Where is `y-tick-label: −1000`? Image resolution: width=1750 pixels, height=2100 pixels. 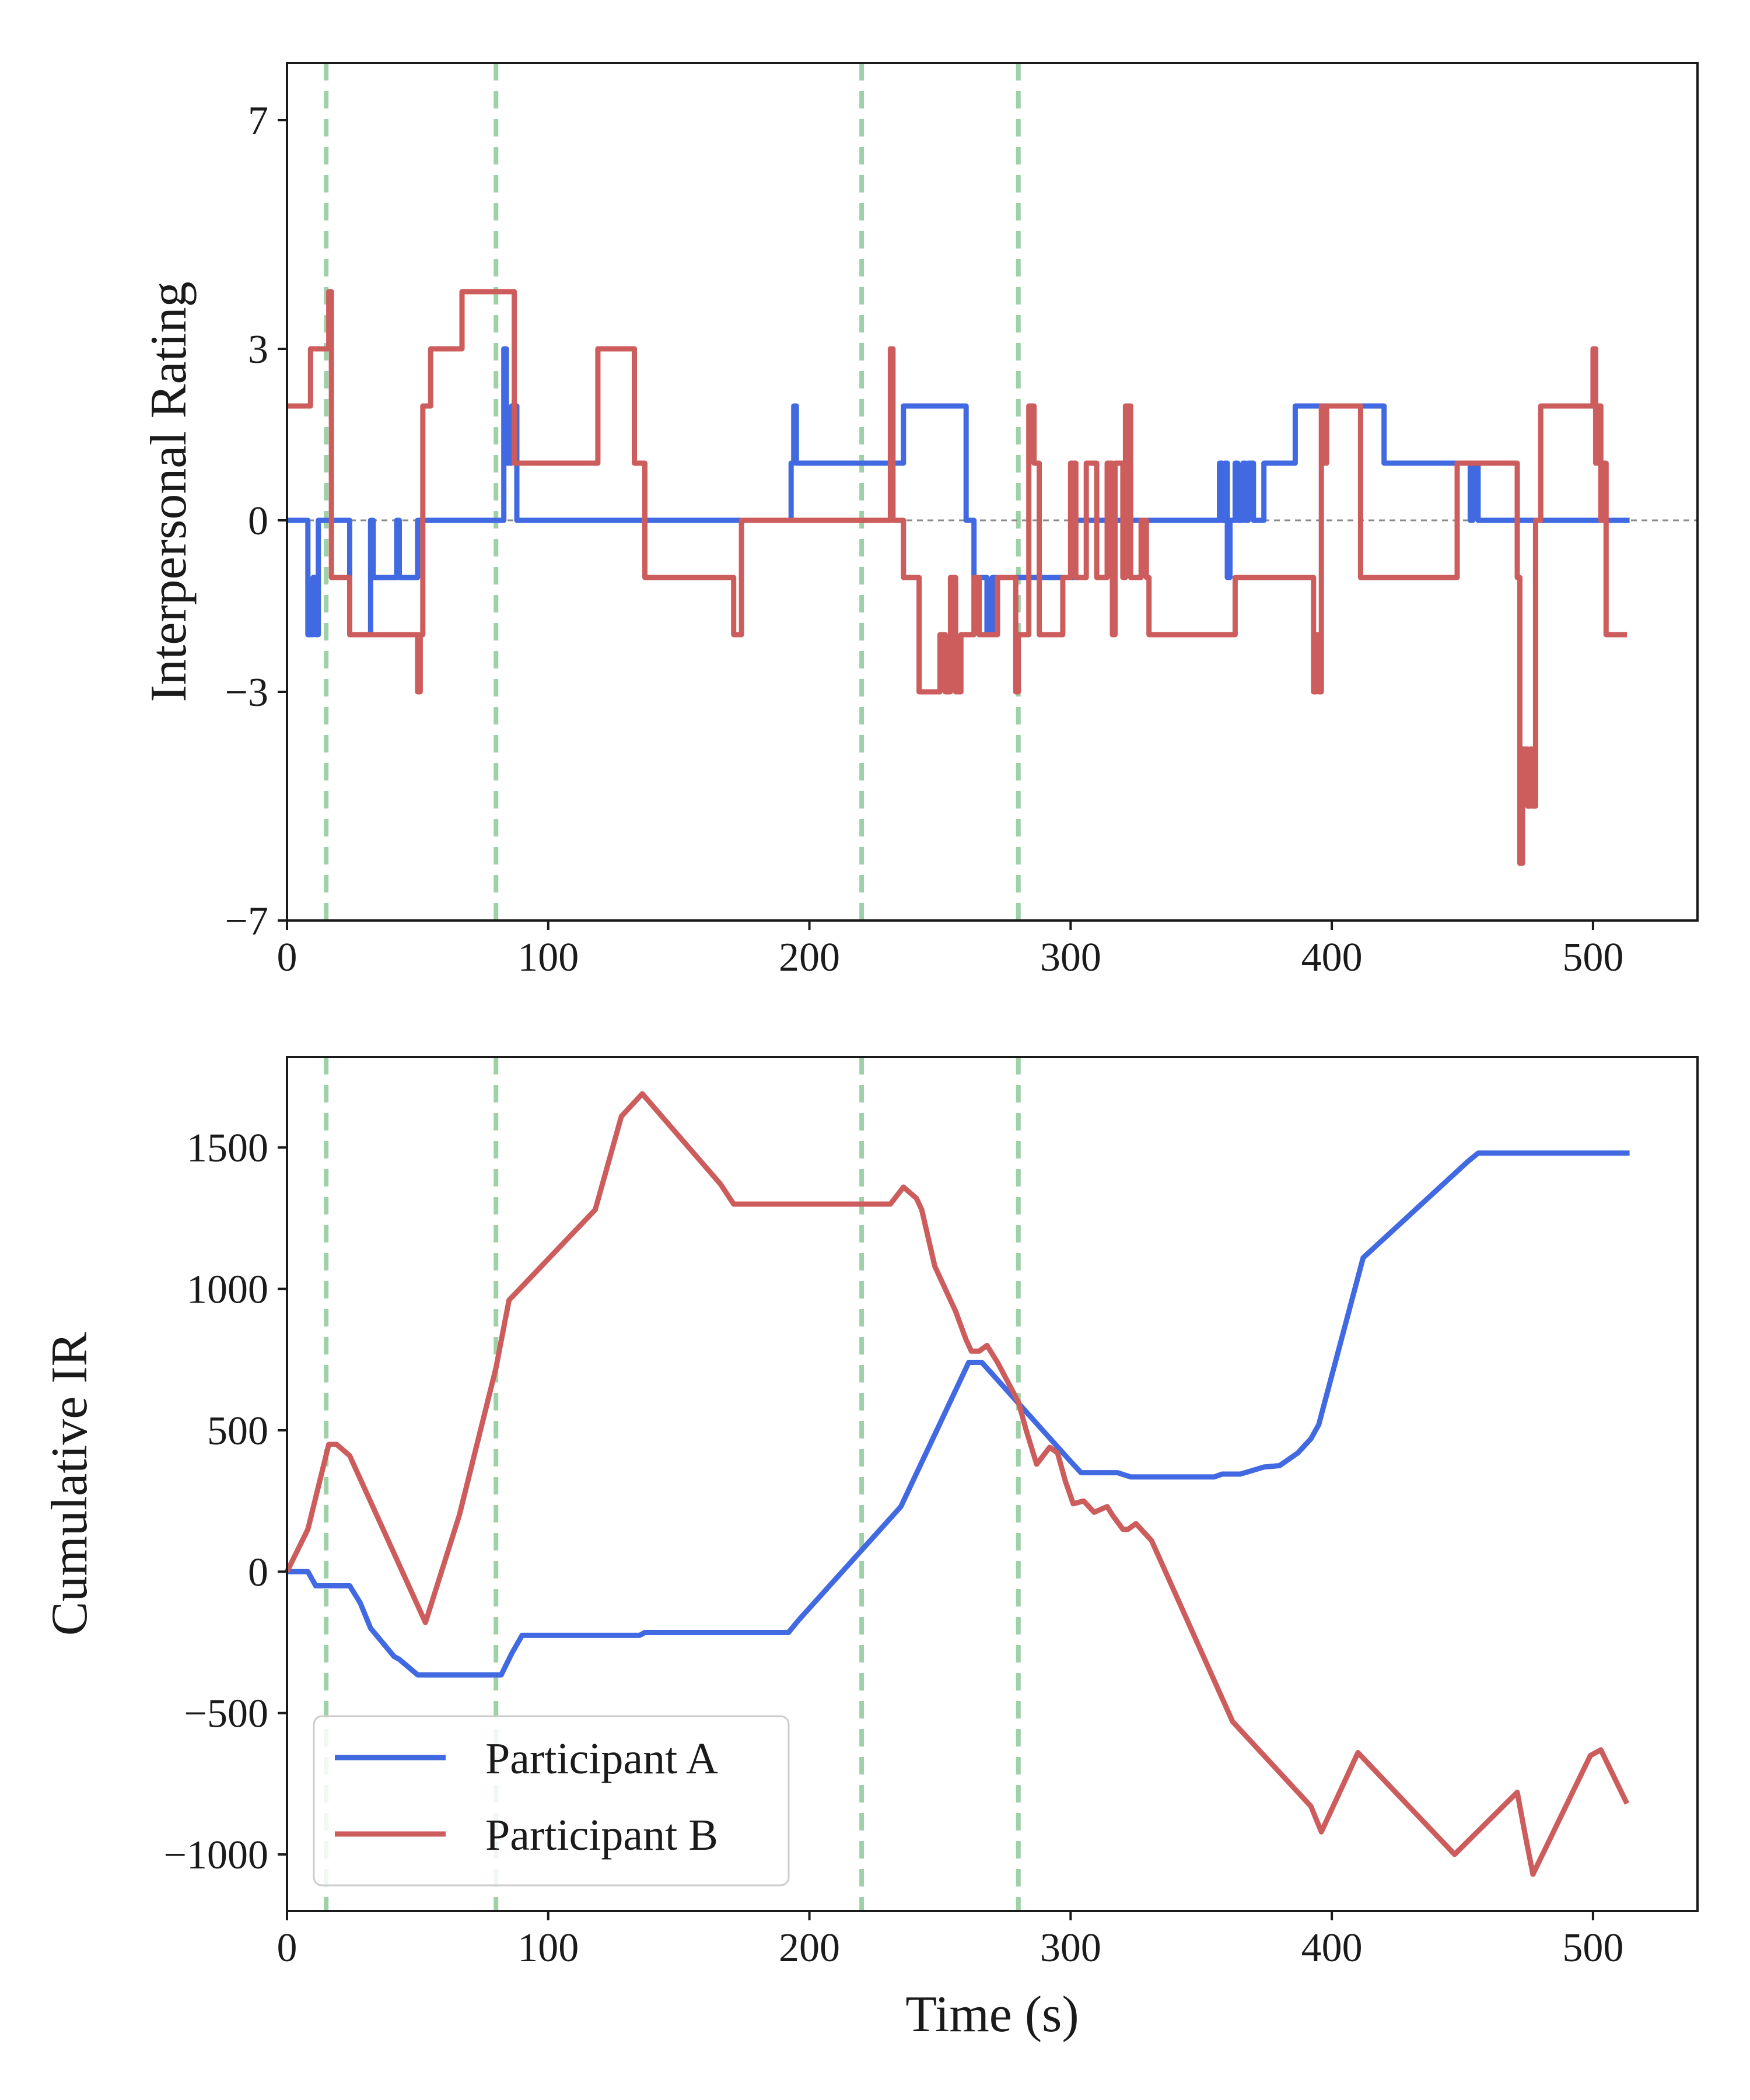
y-tick-label: −1000 is located at coordinates (216, 1855).